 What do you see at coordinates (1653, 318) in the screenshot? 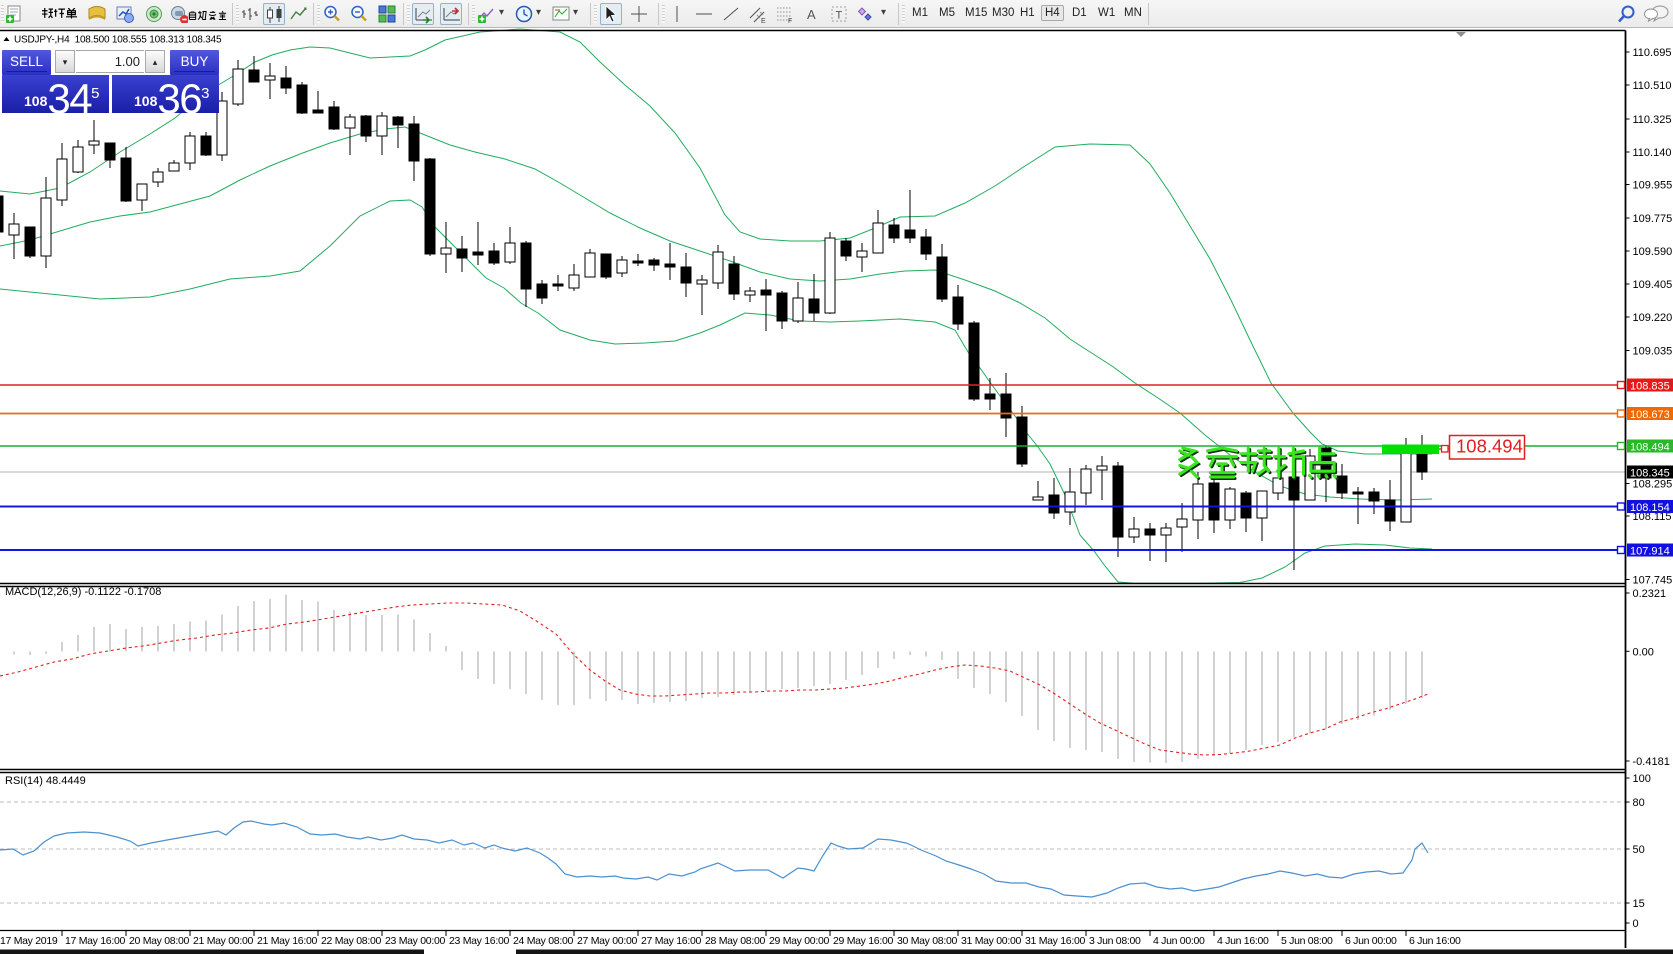
I see `svg-text: 109.220` at bounding box center [1653, 318].